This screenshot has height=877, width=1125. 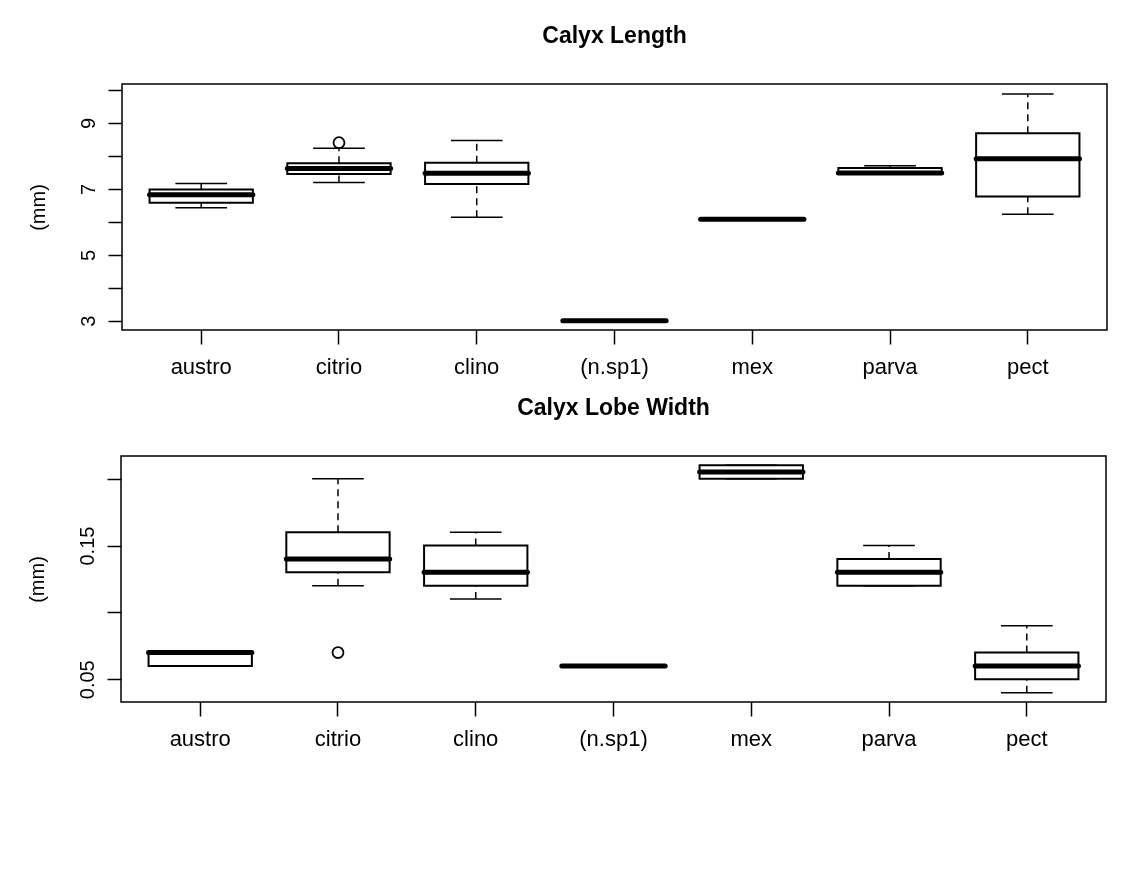 I want to click on y-tick-label: 7, so click(x=87, y=189).